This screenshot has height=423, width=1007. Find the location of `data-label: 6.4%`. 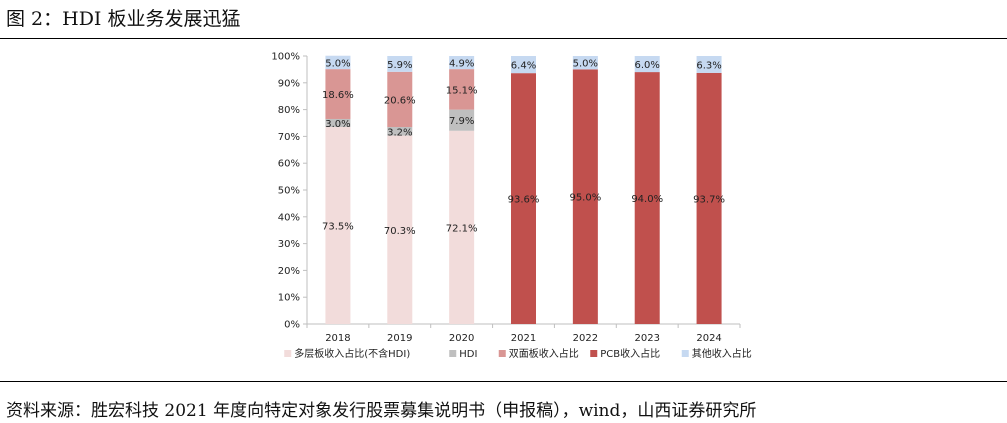

data-label: 6.4% is located at coordinates (523, 66).